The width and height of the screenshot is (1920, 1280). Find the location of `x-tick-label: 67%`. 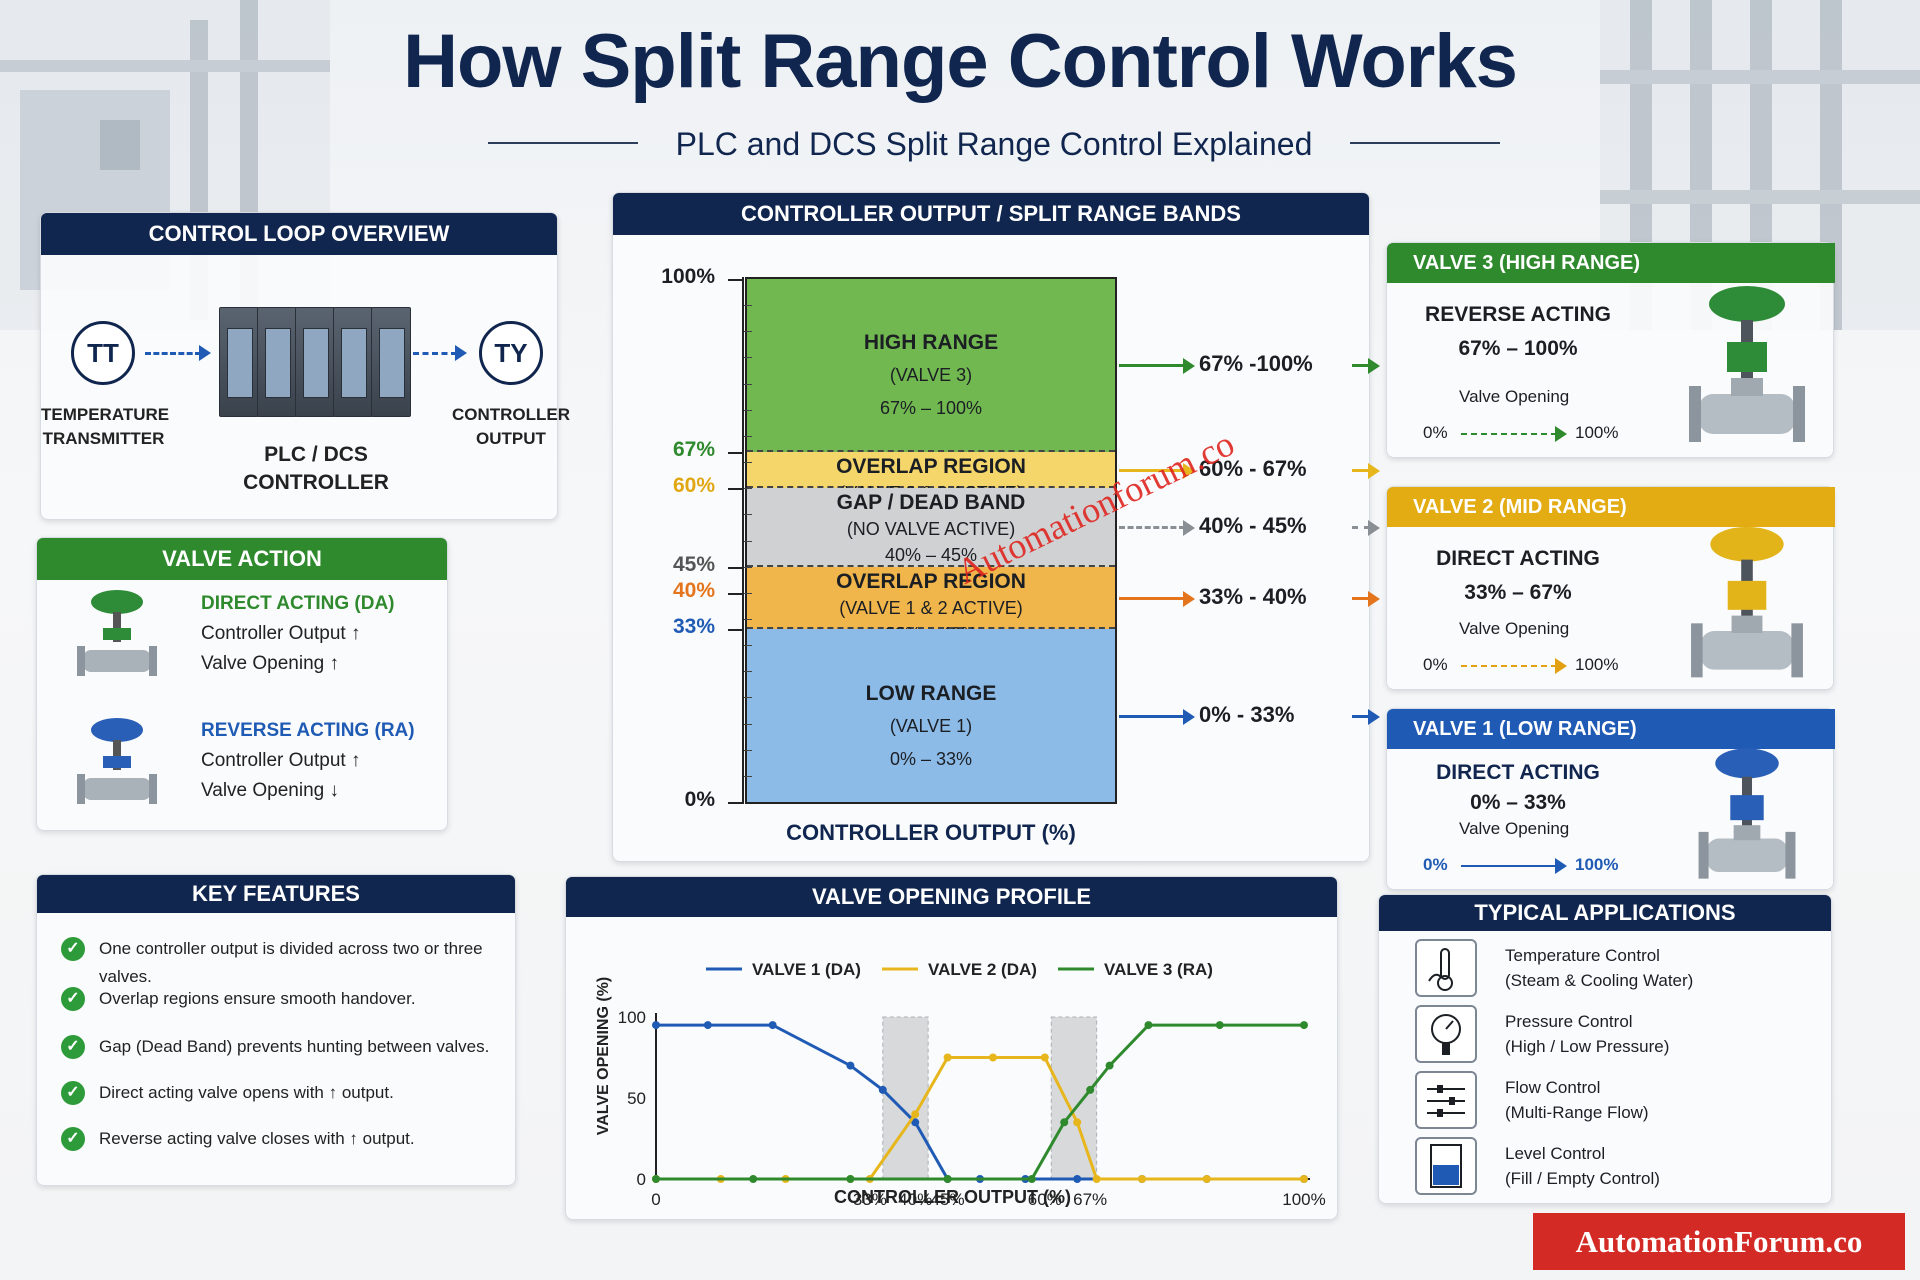

x-tick-label: 67% is located at coordinates (1090, 1199).